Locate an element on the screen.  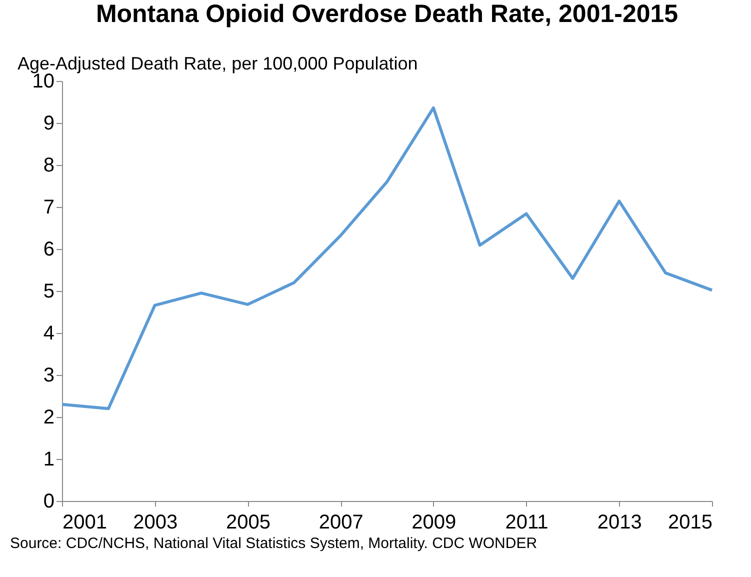
y-tick-label: 8 is located at coordinates (48, 165).